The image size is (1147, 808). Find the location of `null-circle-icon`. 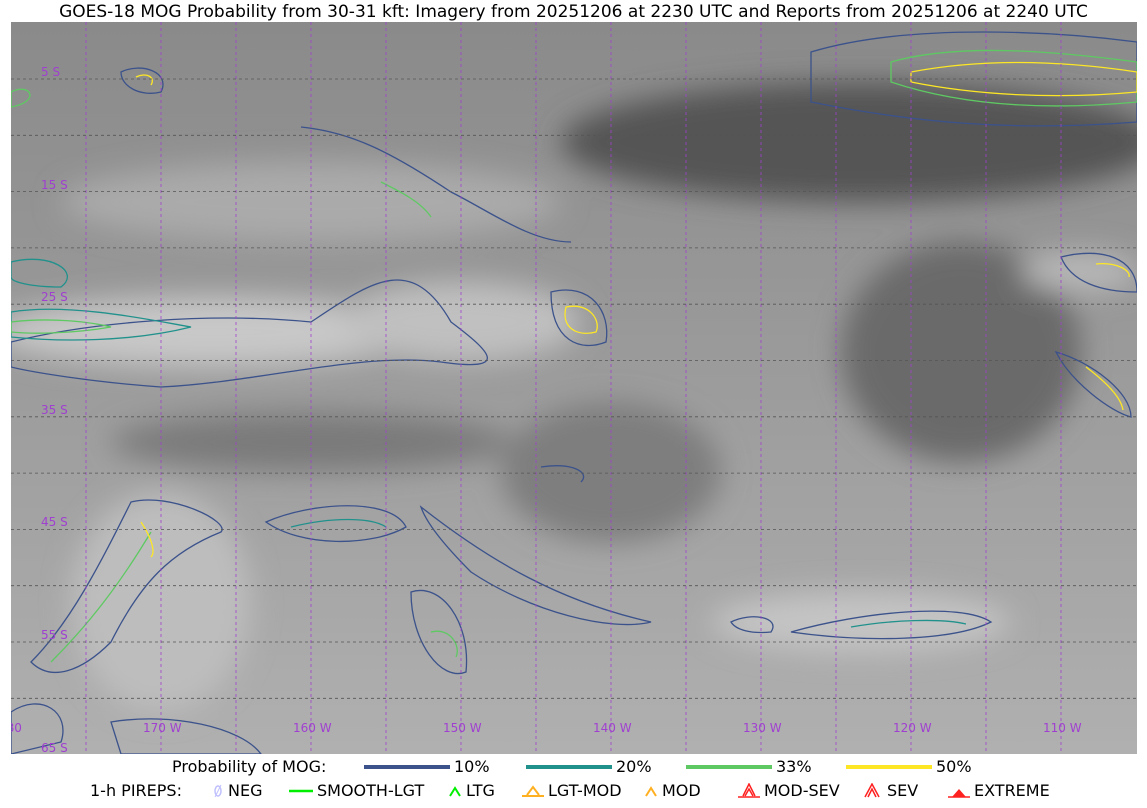

null-circle-icon is located at coordinates (218, 791).